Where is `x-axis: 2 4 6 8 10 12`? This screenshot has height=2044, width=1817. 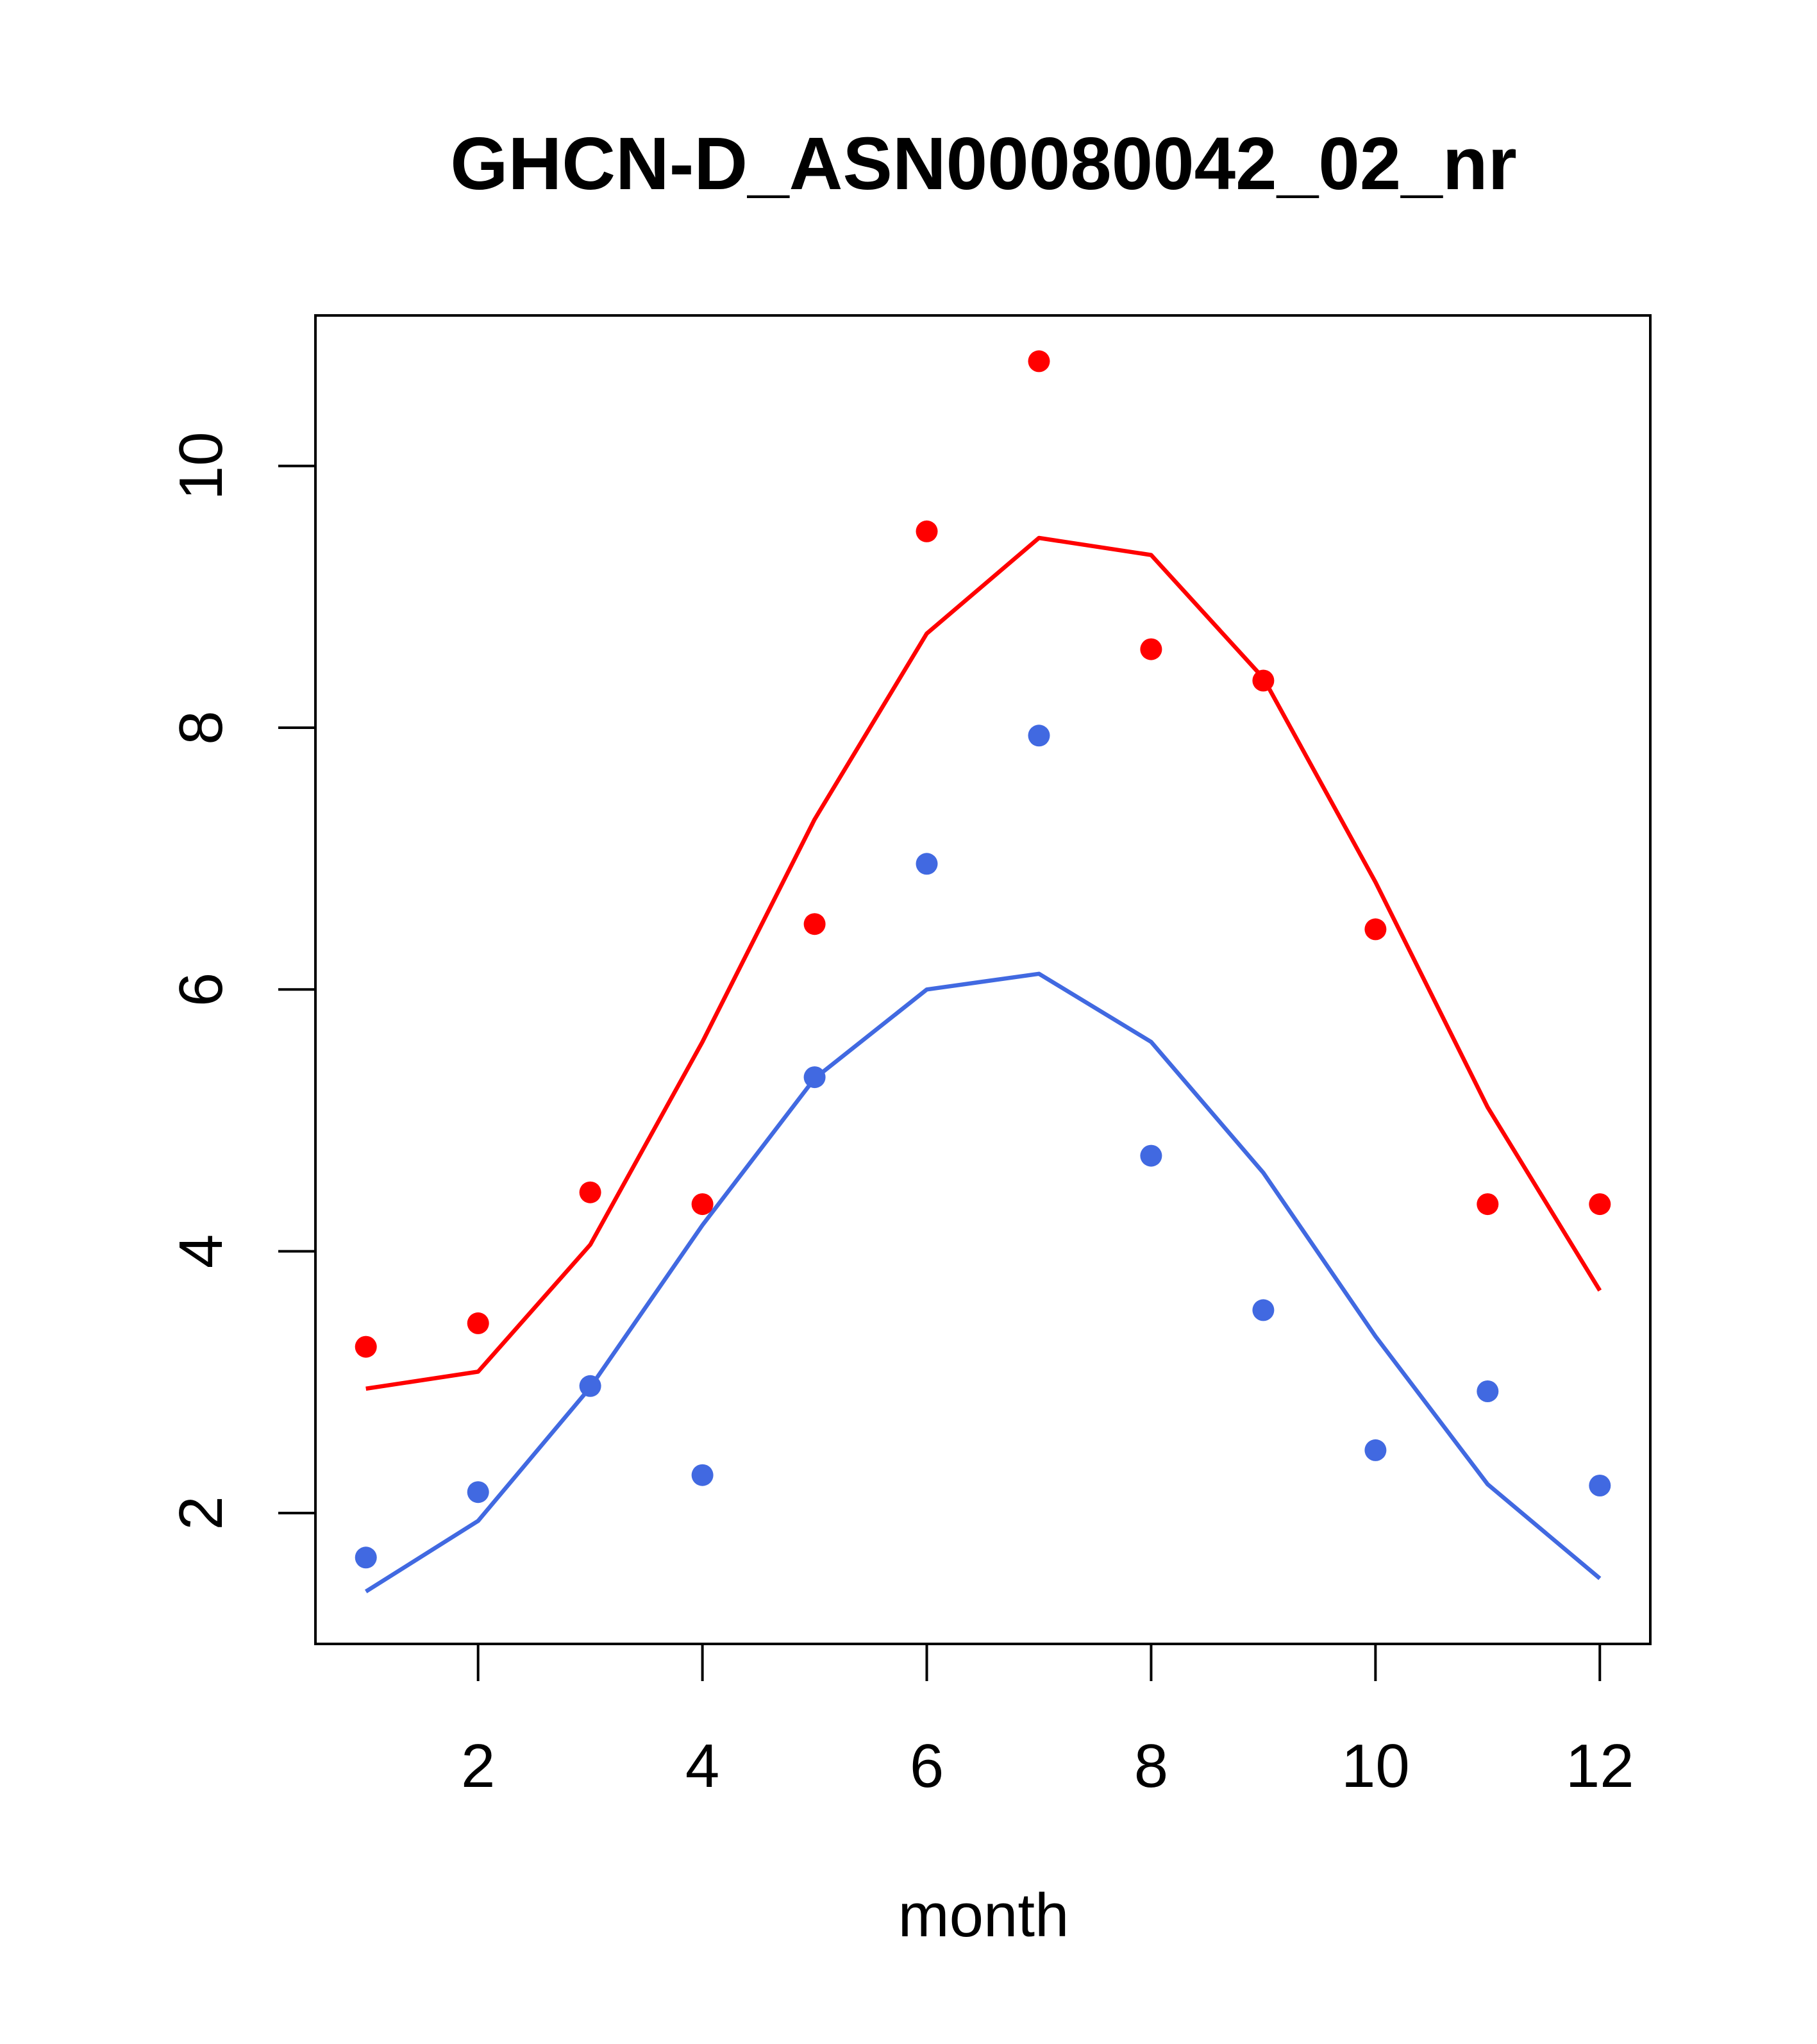
x-axis: 2 4 6 8 10 12 is located at coordinates (1047, 1722).